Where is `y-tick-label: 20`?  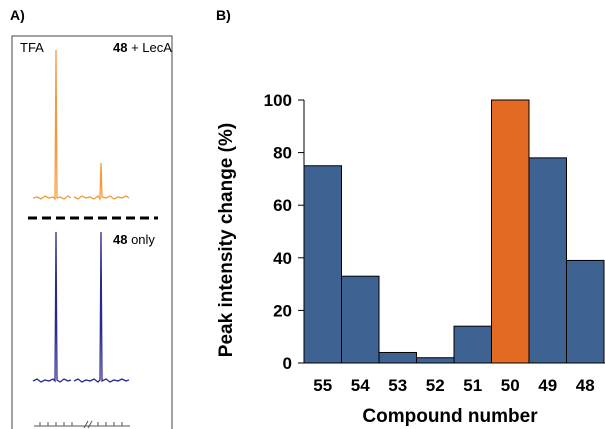 y-tick-label: 20 is located at coordinates (282, 310).